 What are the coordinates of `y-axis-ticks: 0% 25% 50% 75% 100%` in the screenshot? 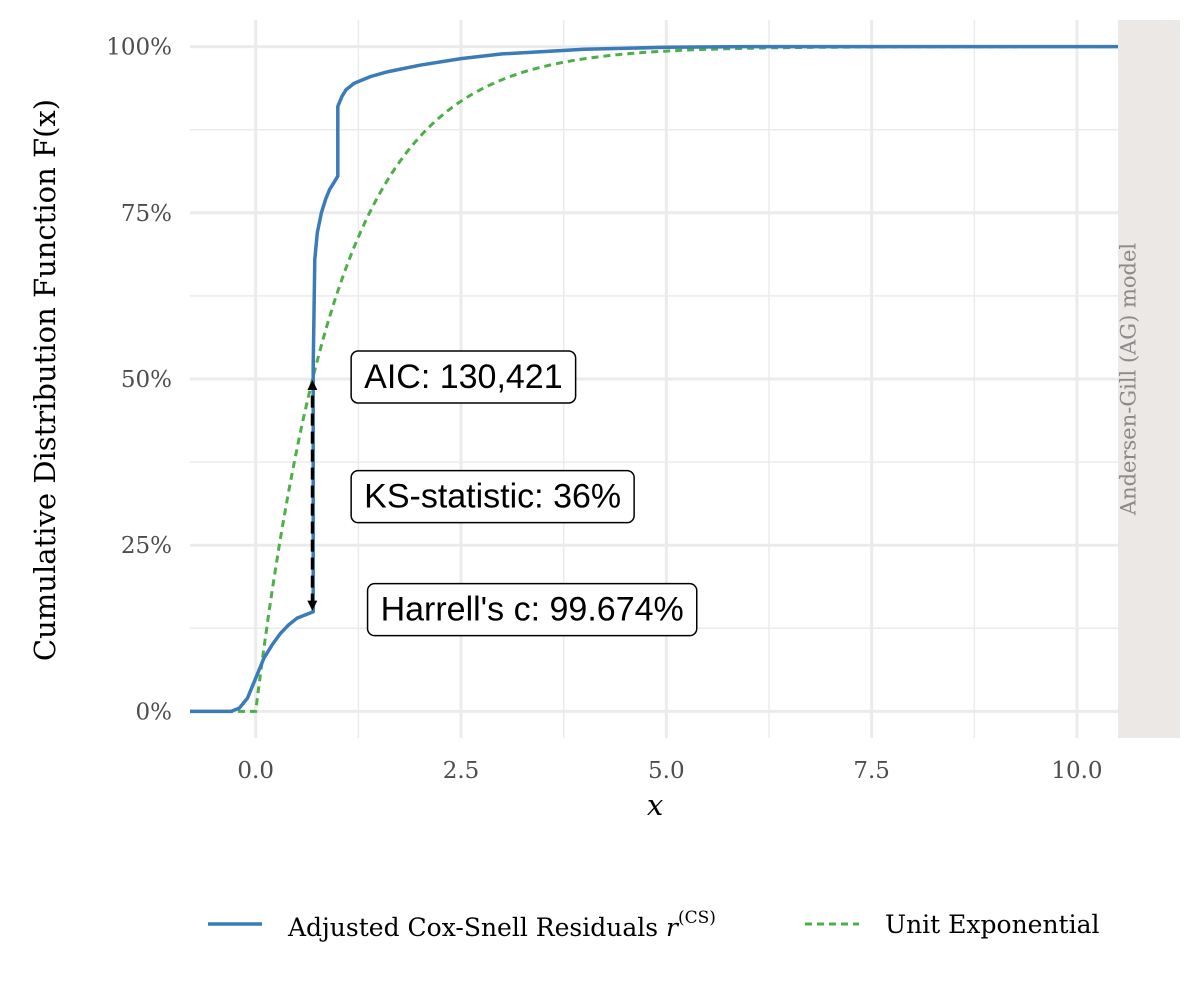 It's located at (139, 380).